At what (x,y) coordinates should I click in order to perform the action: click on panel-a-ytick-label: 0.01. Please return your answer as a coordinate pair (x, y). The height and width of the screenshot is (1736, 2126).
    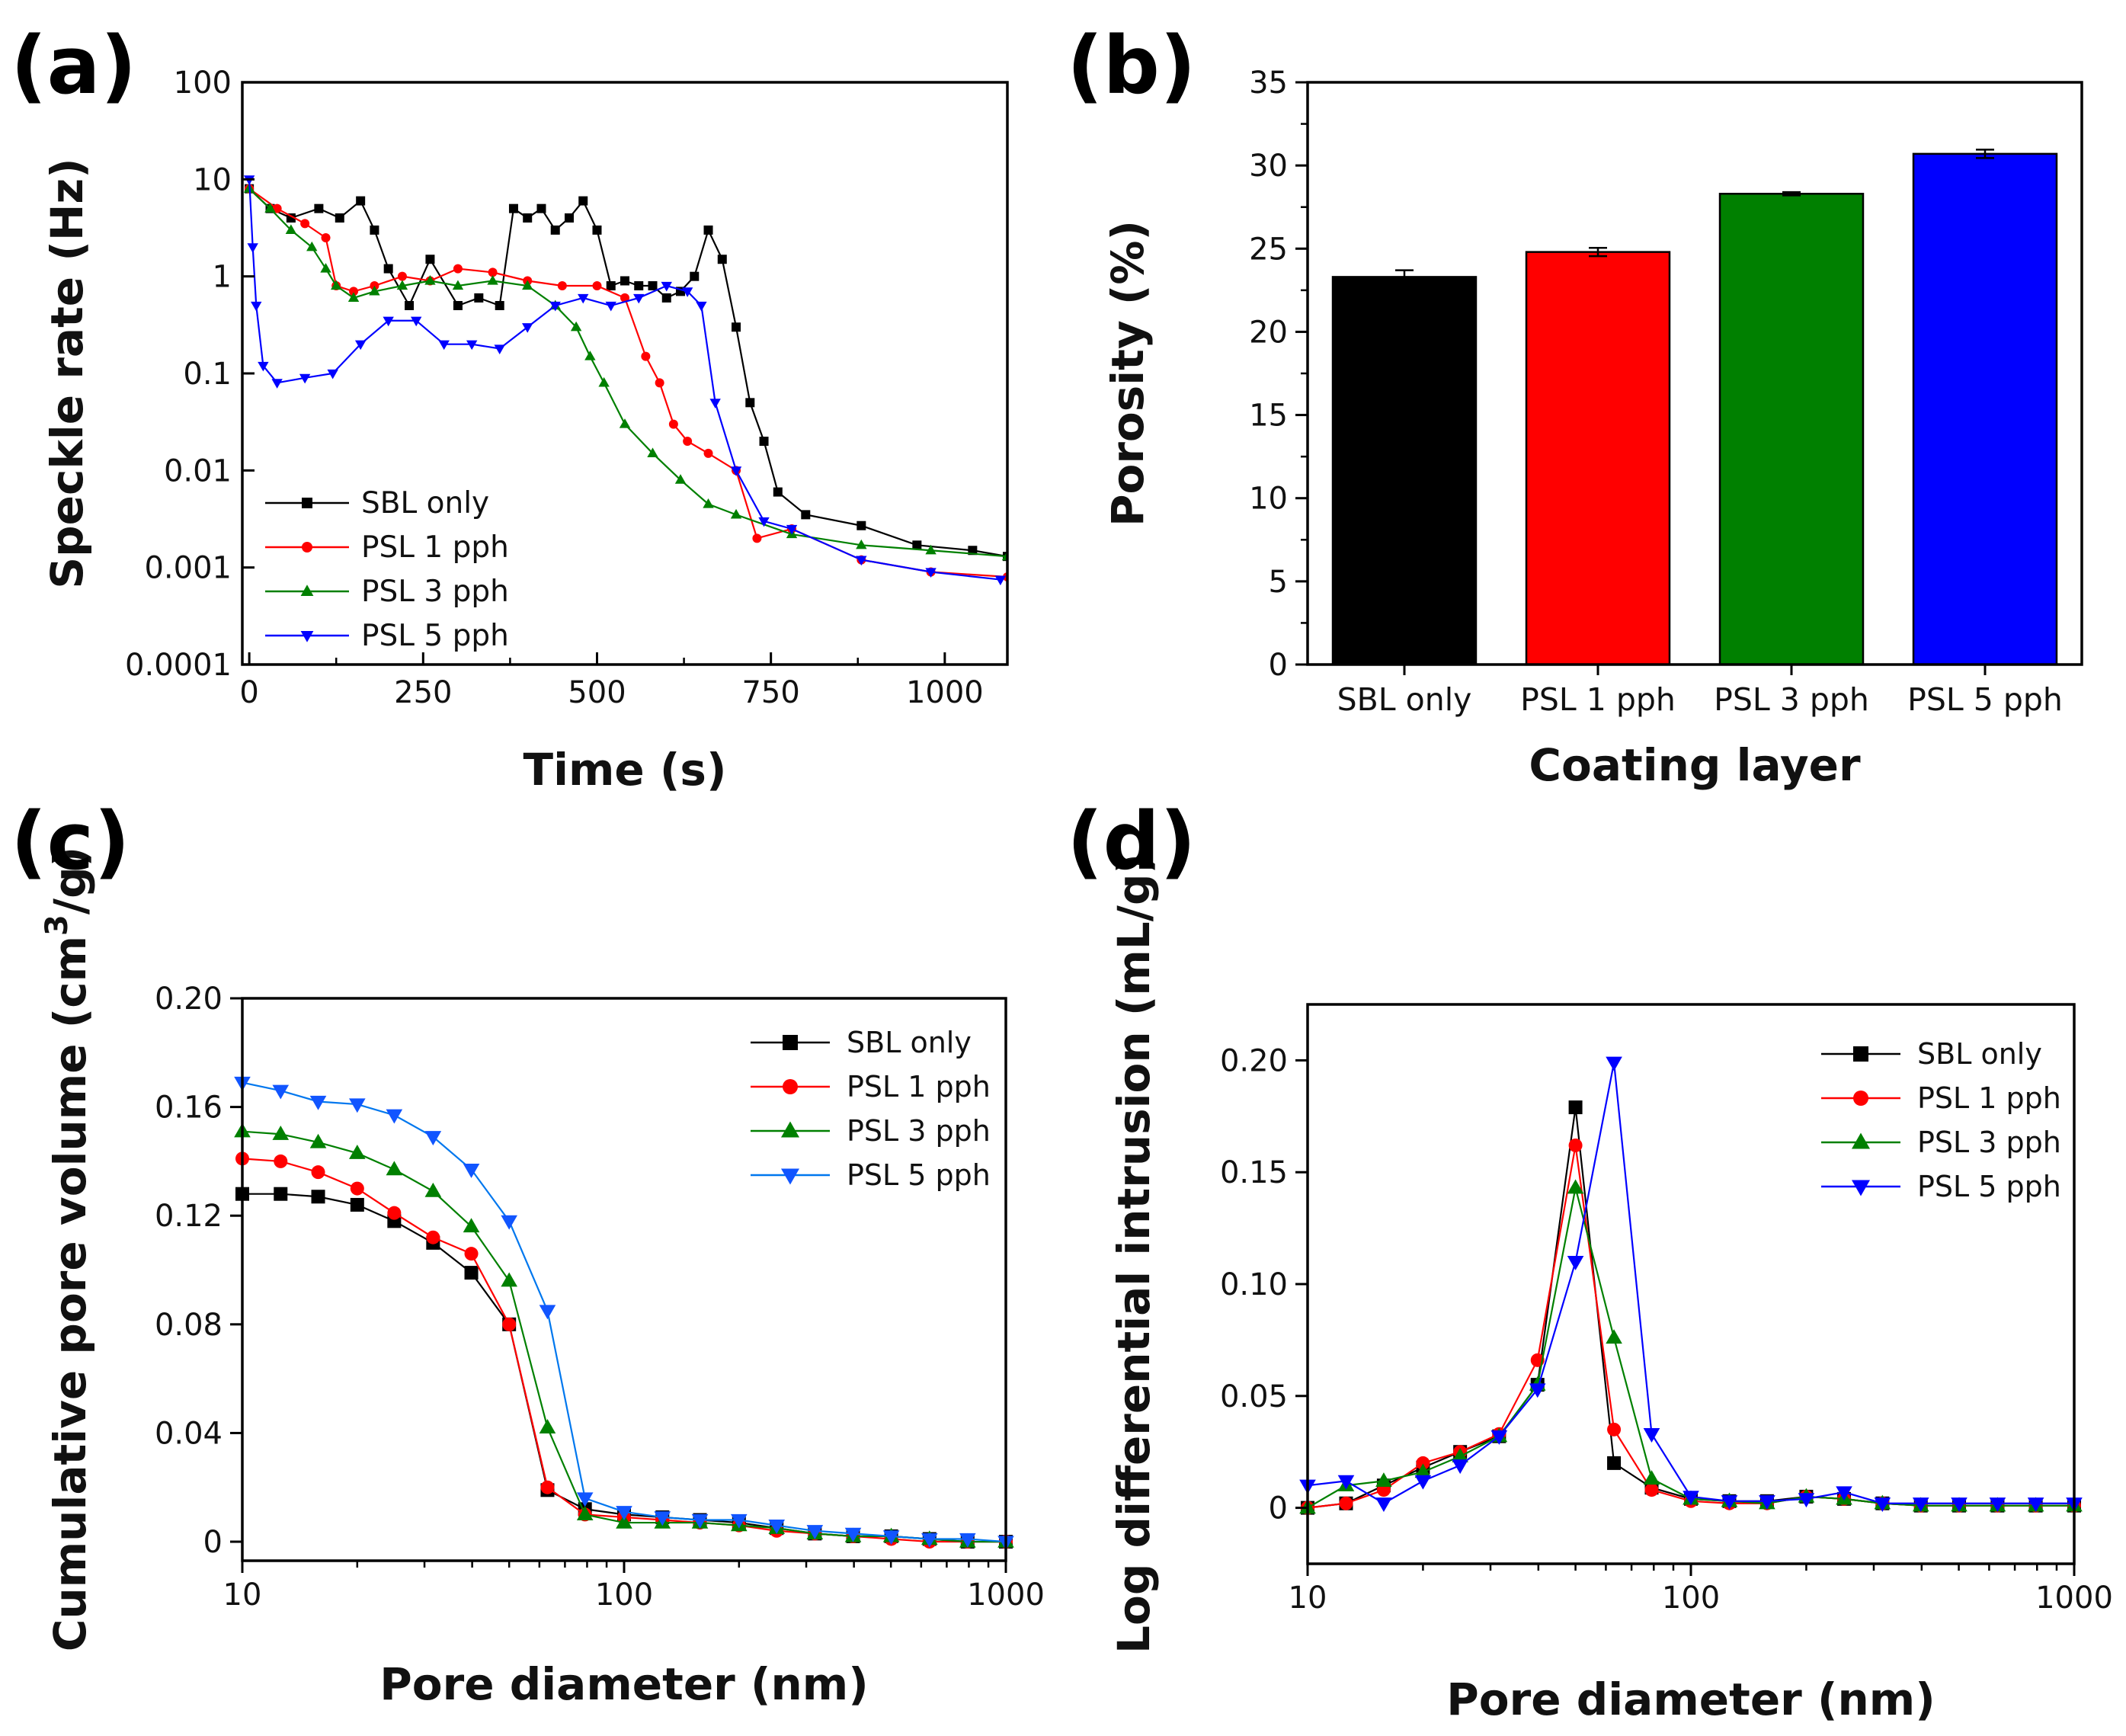
    Looking at the image, I should click on (198, 470).